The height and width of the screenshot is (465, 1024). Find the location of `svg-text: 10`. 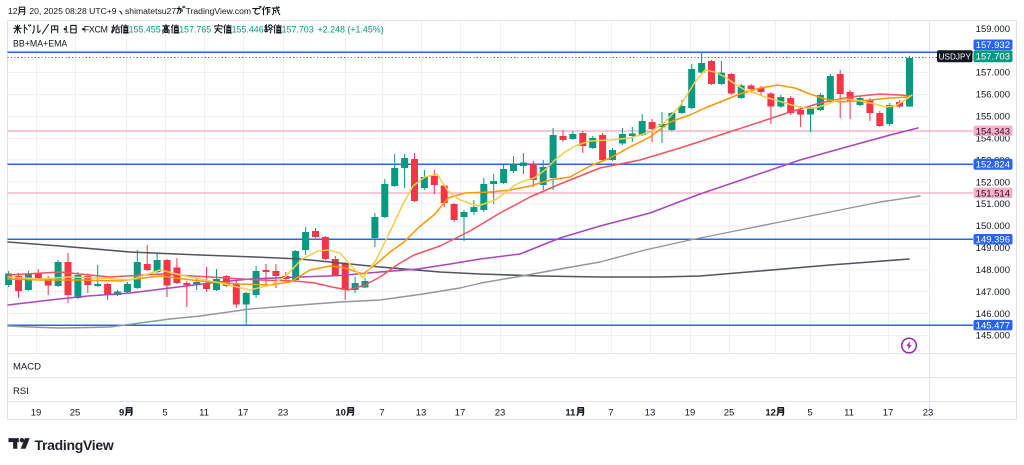

svg-text: 10 is located at coordinates (340, 412).